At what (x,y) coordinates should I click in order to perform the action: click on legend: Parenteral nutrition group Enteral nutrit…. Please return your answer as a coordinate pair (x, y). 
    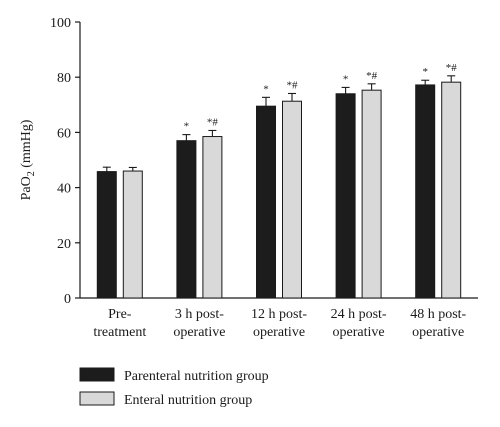
    Looking at the image, I should click on (174, 387).